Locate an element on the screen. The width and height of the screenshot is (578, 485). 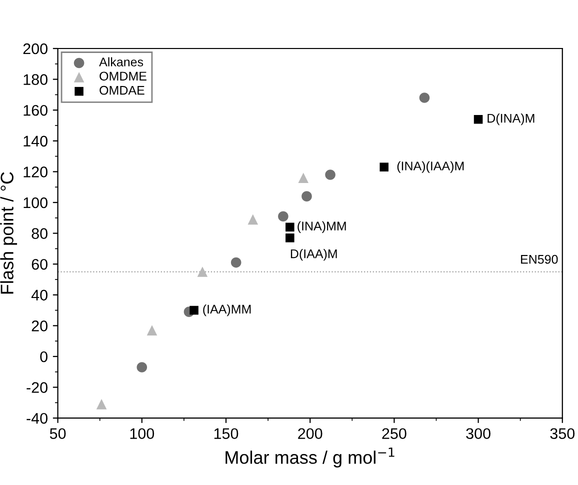
x-tick-label: 350 is located at coordinates (562, 434).